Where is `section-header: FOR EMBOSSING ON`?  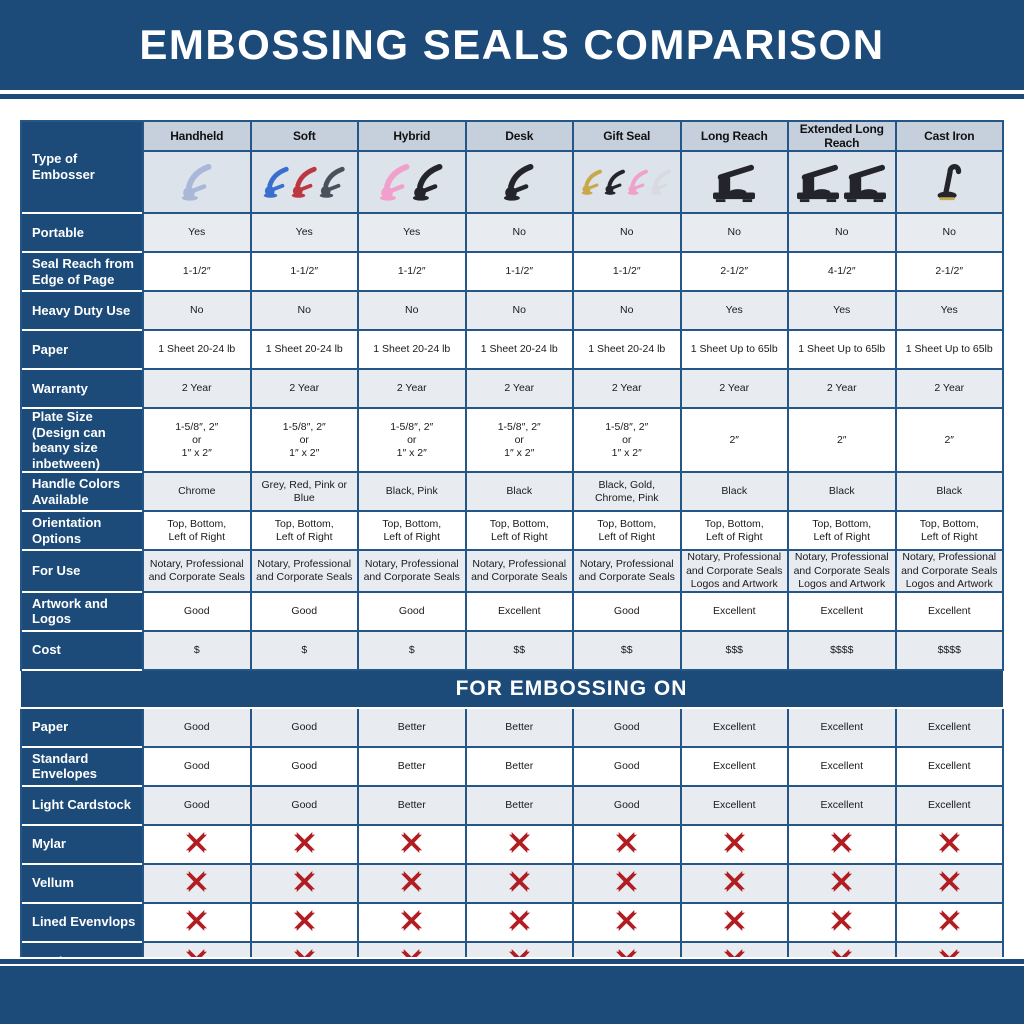 section-header: FOR EMBOSSING ON is located at coordinates (512, 688).